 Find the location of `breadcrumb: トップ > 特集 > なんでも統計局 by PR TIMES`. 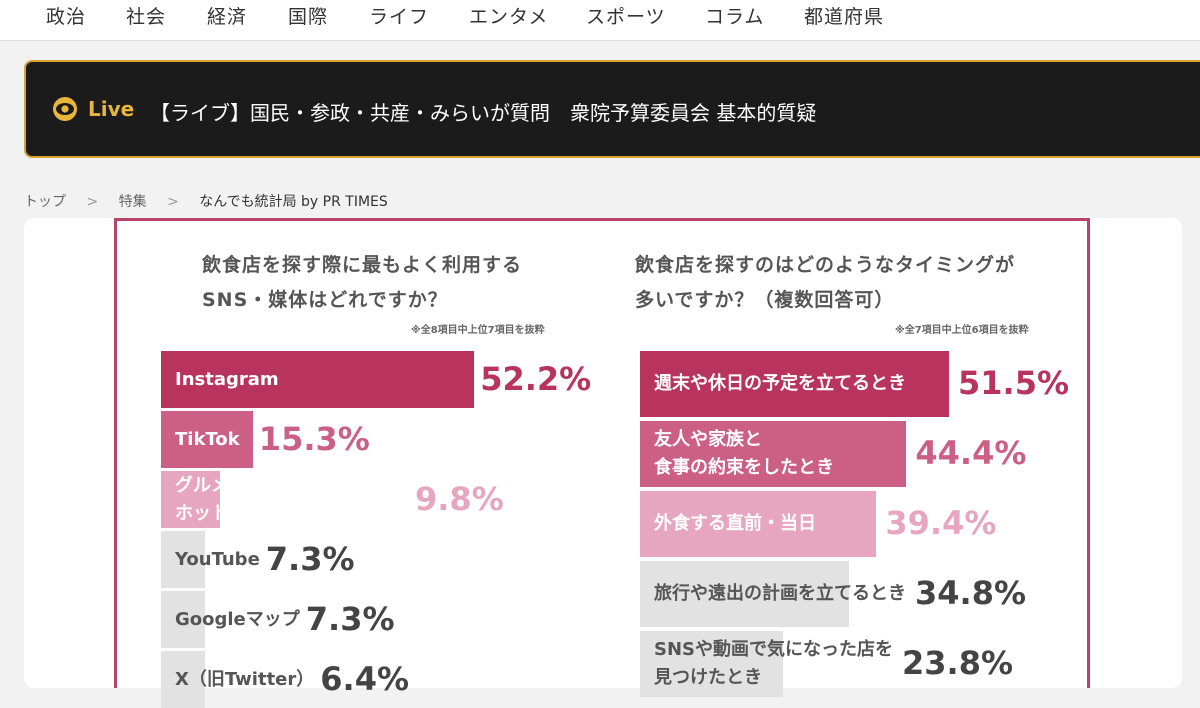

breadcrumb: トップ > 特集 > なんでも統計局 by PR TIMES is located at coordinates (206, 201).